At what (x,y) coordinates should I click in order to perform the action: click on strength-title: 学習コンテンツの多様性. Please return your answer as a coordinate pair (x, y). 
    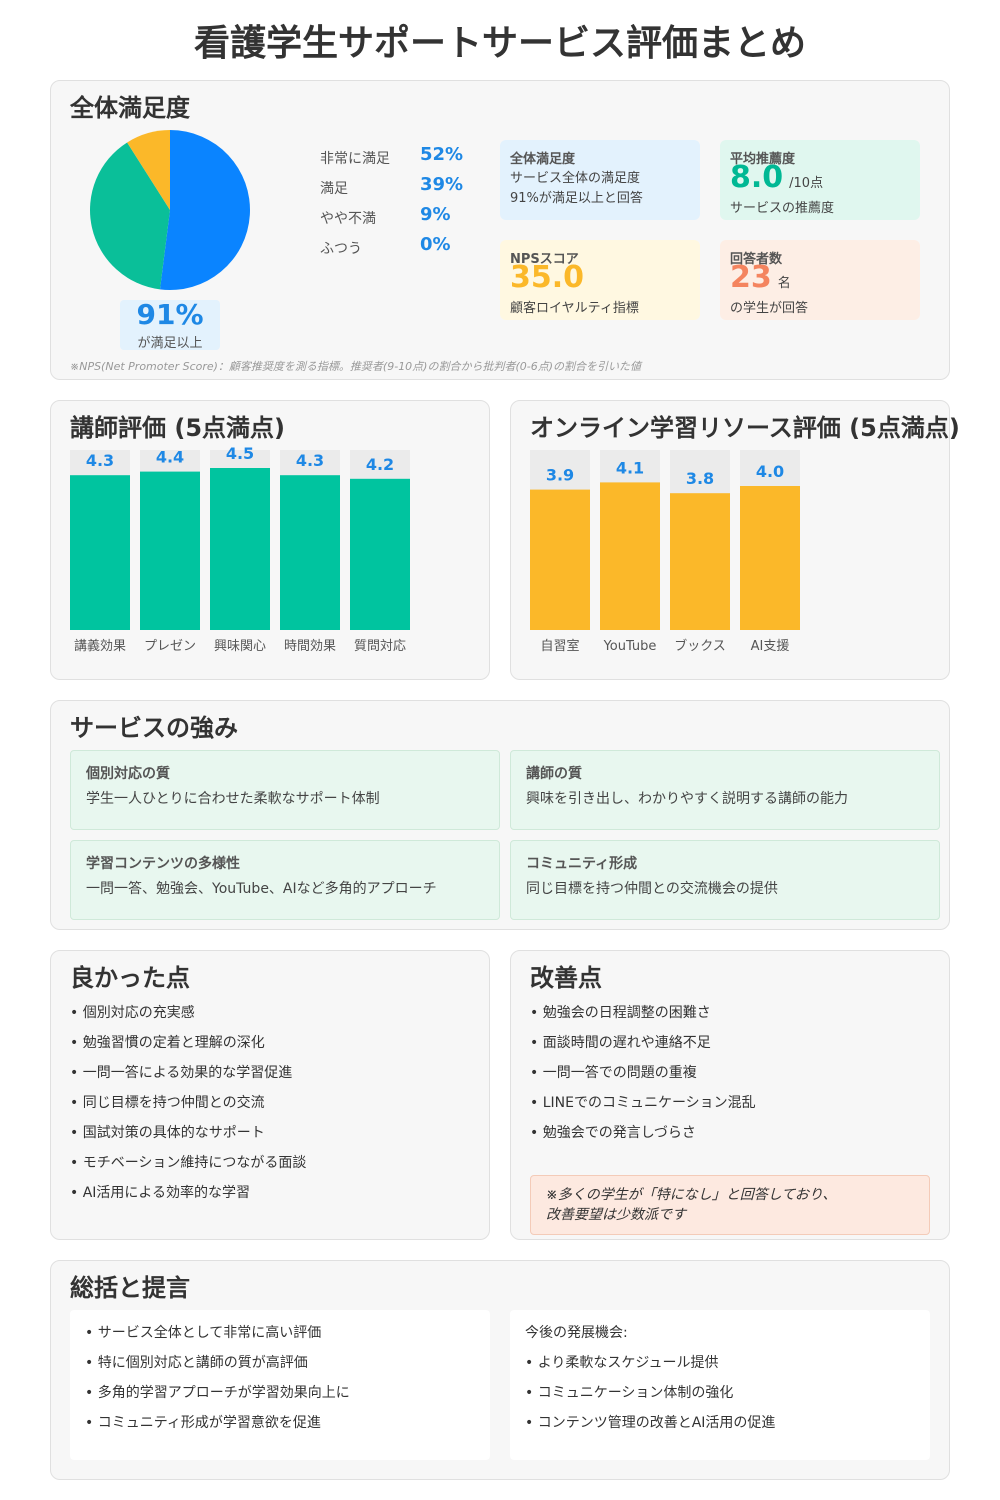
    Looking at the image, I should click on (163, 864).